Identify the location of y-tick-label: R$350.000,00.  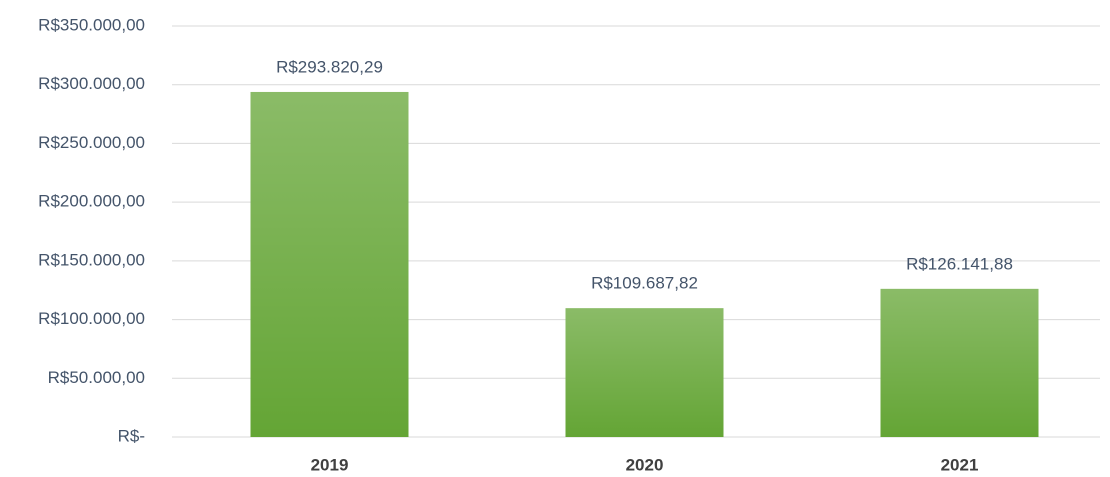
(91, 24).